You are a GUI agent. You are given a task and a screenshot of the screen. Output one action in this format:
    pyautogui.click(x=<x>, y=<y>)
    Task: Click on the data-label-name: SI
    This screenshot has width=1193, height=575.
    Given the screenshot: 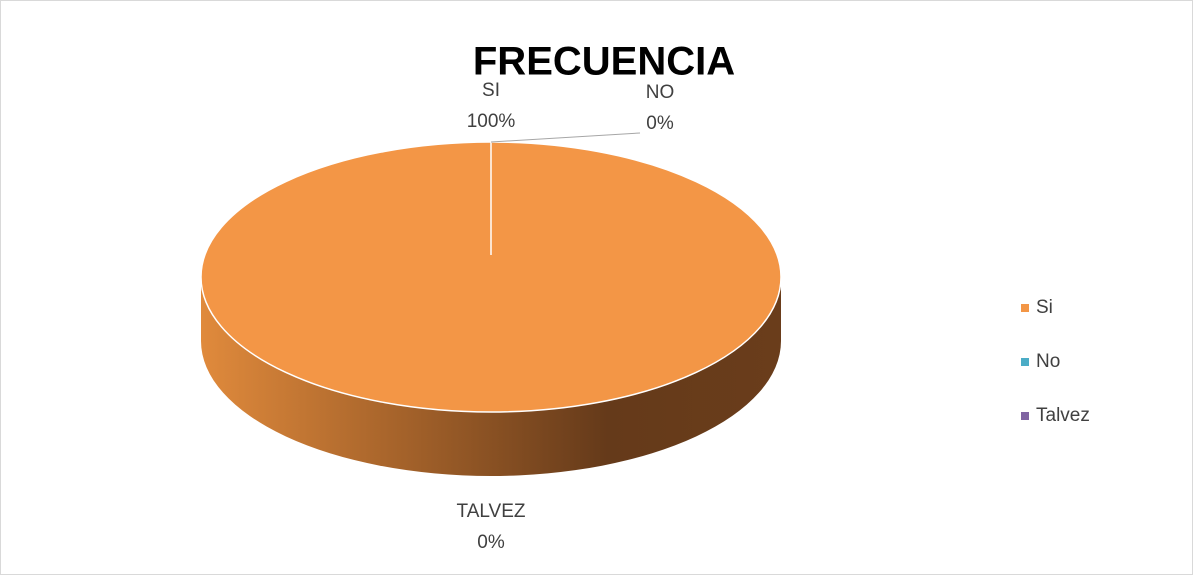 What is the action you would take?
    pyautogui.click(x=491, y=90)
    